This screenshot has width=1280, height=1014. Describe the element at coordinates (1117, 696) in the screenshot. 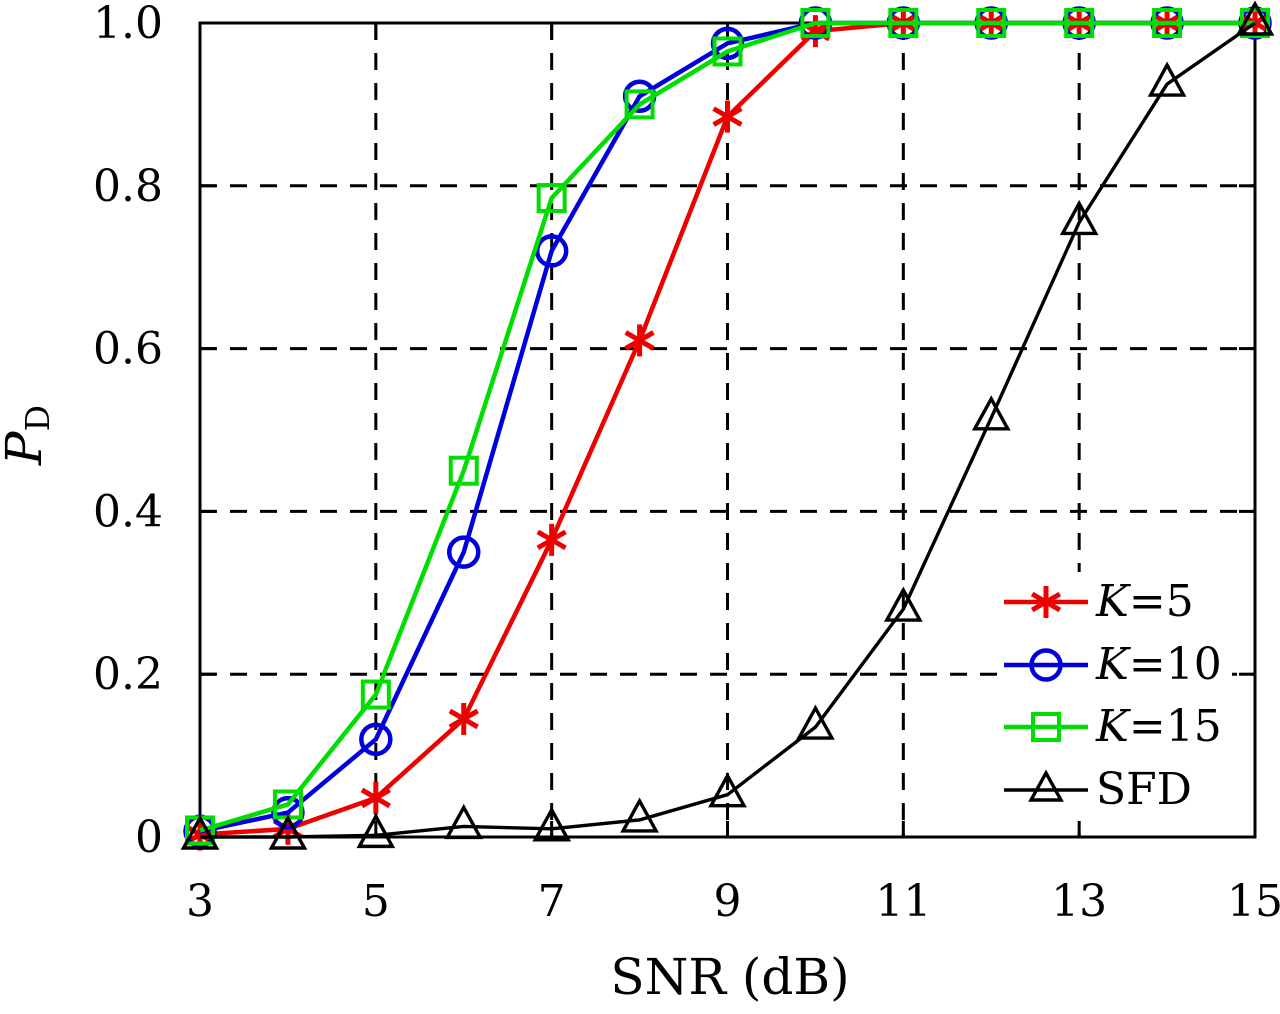

I see `legend: K=5 K=10 K=15 SFD` at that location.